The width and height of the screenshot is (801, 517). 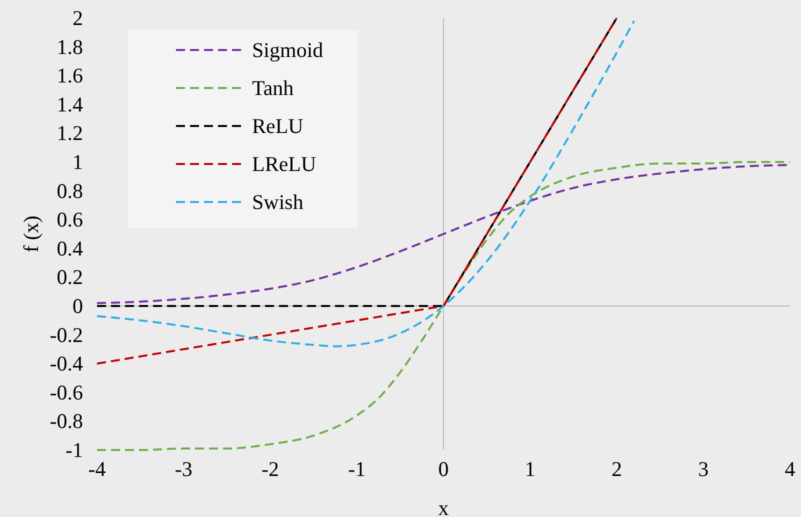 I want to click on x-tick-label: 2, so click(x=617, y=469).